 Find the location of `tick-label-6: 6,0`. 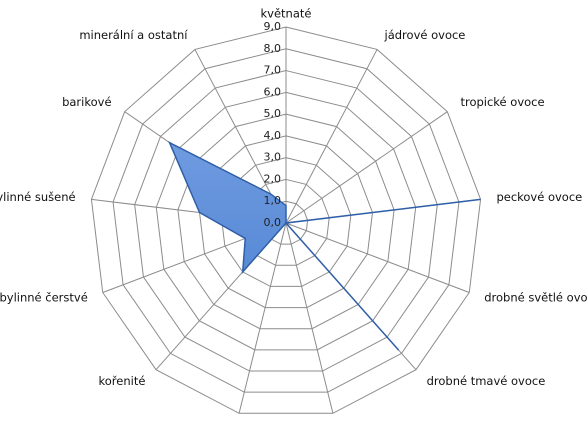

tick-label-6: 6,0 is located at coordinates (273, 91).